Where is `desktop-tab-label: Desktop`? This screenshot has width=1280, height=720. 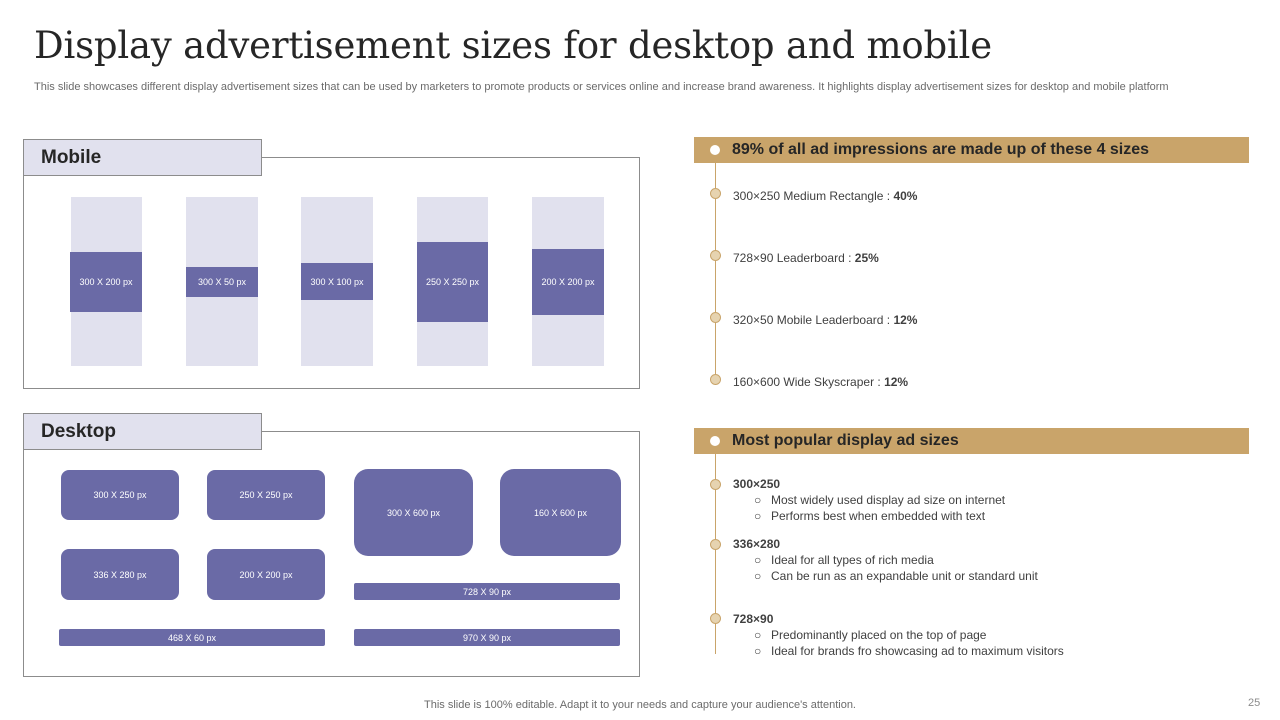
desktop-tab-label: Desktop is located at coordinates (142, 431).